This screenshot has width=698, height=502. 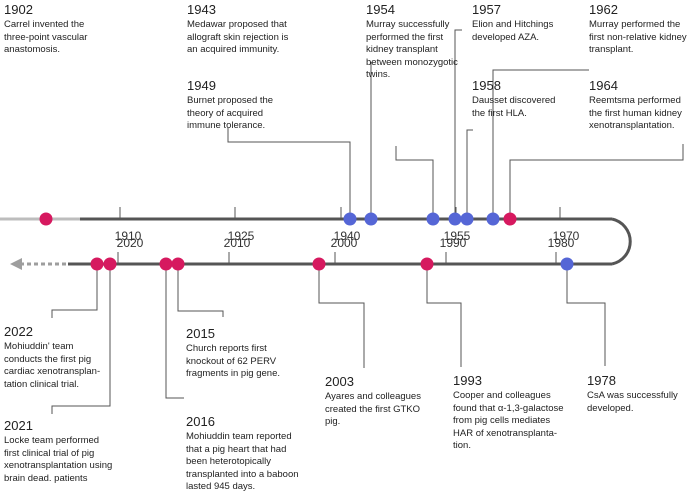 I want to click on event-year: 1943, so click(x=201, y=9).